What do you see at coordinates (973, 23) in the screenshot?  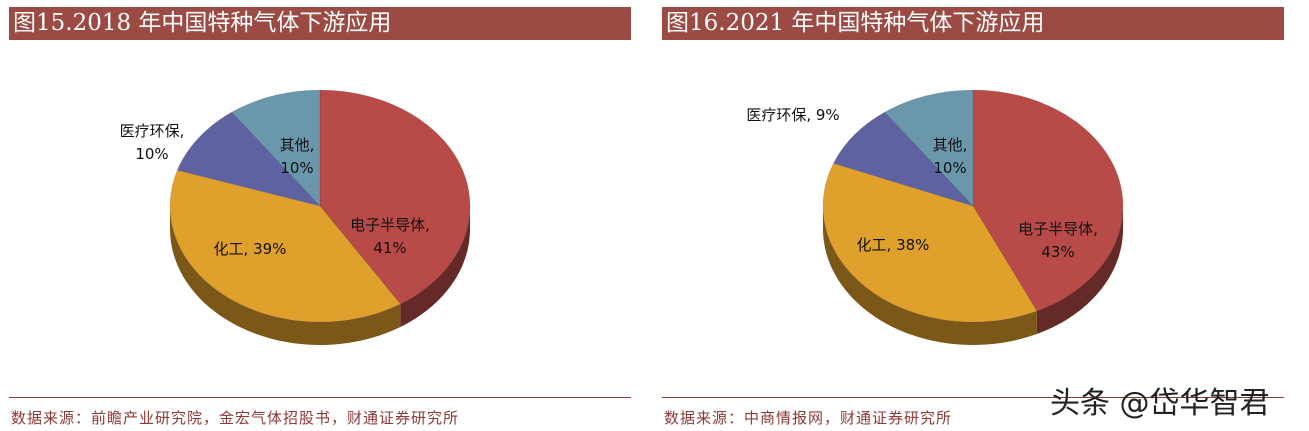 I see `chart-title: 图16.2021 年中国特种气体下游应用` at bounding box center [973, 23].